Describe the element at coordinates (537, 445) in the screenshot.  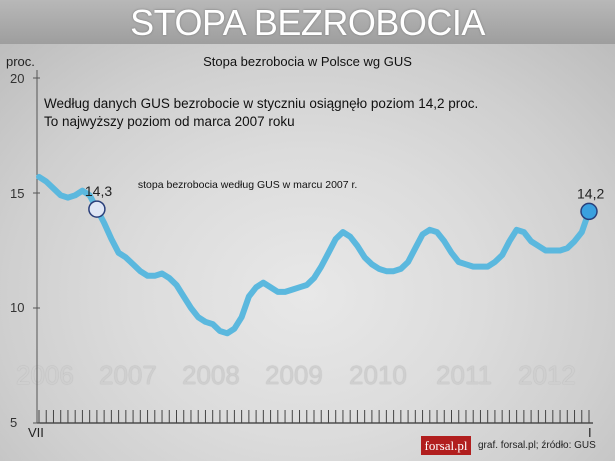
I see `source-credit: graf. forsal.pl; źródło: GUS` at that location.